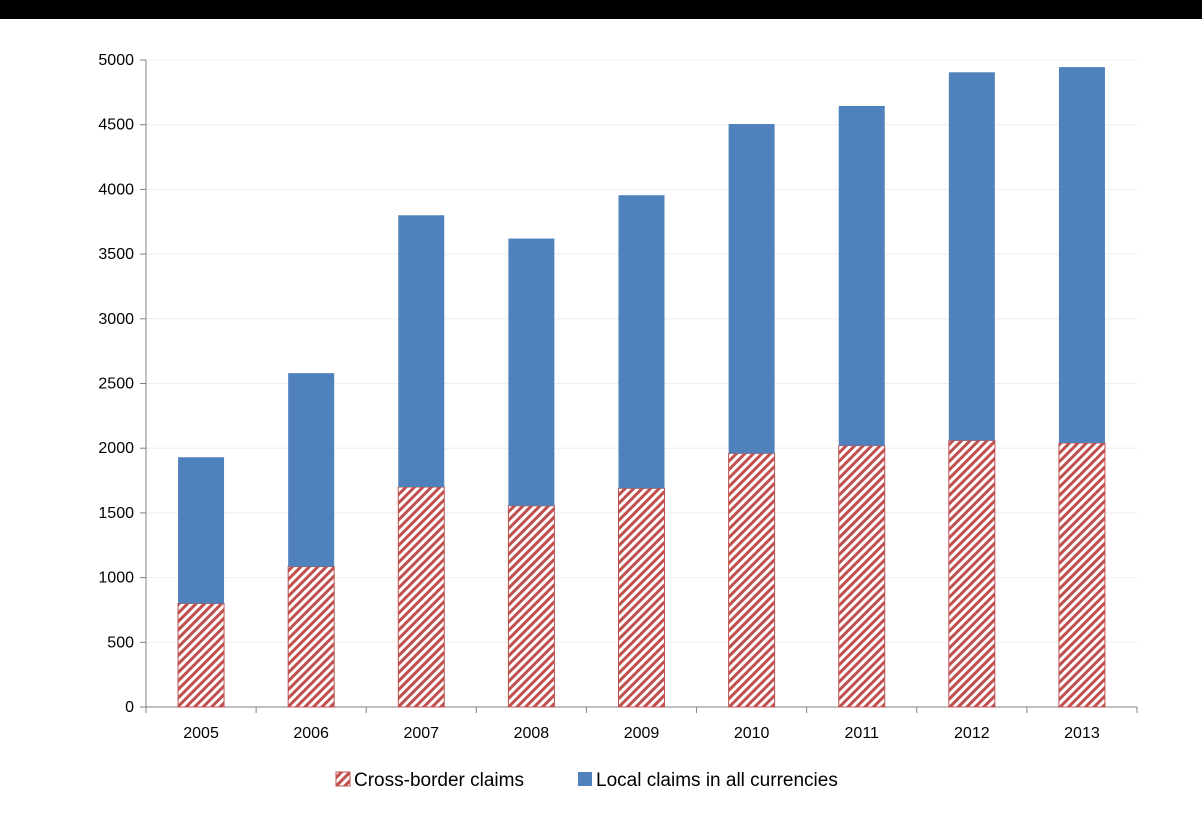 The height and width of the screenshot is (825, 1202). I want to click on y-tick-label: 2000, so click(116, 448).